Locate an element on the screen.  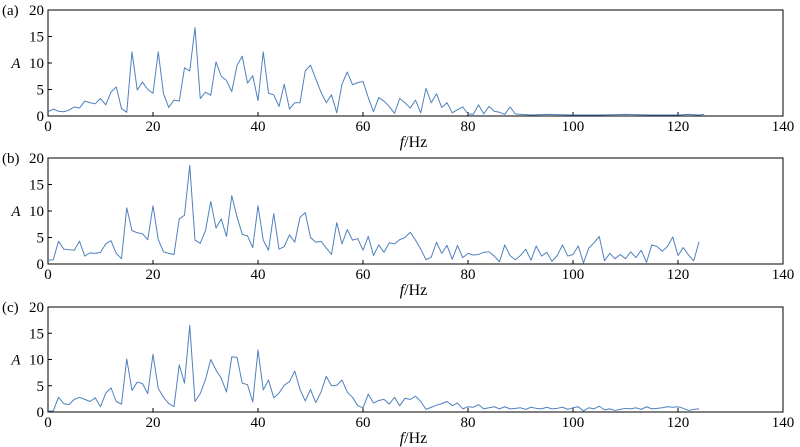
x-axis-label-unit-b: /Hz is located at coordinates (415, 290).